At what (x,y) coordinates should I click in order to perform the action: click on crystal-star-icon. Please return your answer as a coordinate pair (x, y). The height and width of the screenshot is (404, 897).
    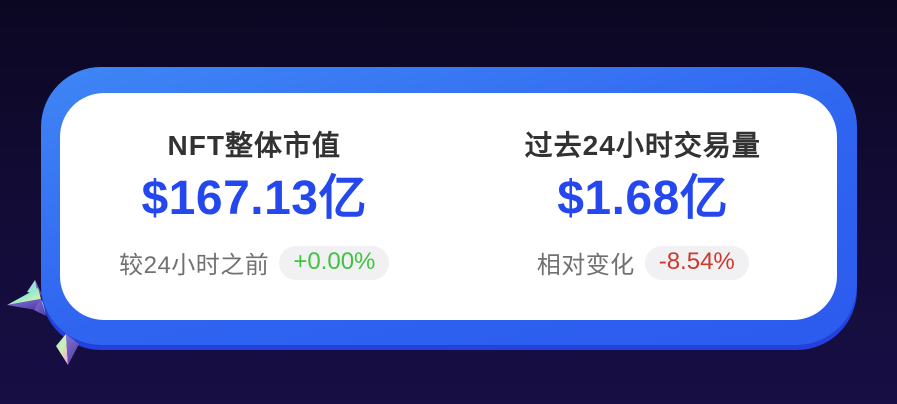
    Looking at the image, I should click on (26, 298).